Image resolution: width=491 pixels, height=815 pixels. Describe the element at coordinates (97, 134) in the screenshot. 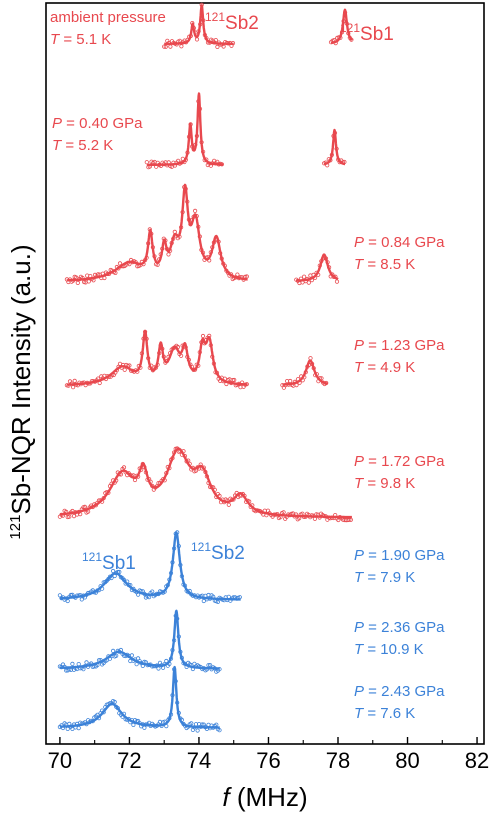

I see `condition-label-1: P = 0.40 GPa T = 5.2 K` at that location.